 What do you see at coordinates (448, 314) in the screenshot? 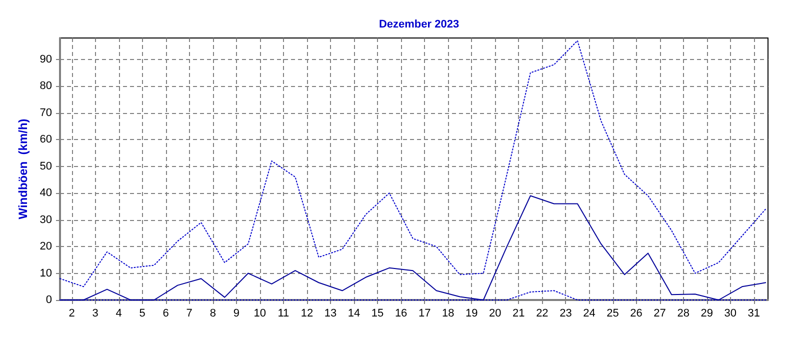
I see `x-tick-label: 18` at bounding box center [448, 314].